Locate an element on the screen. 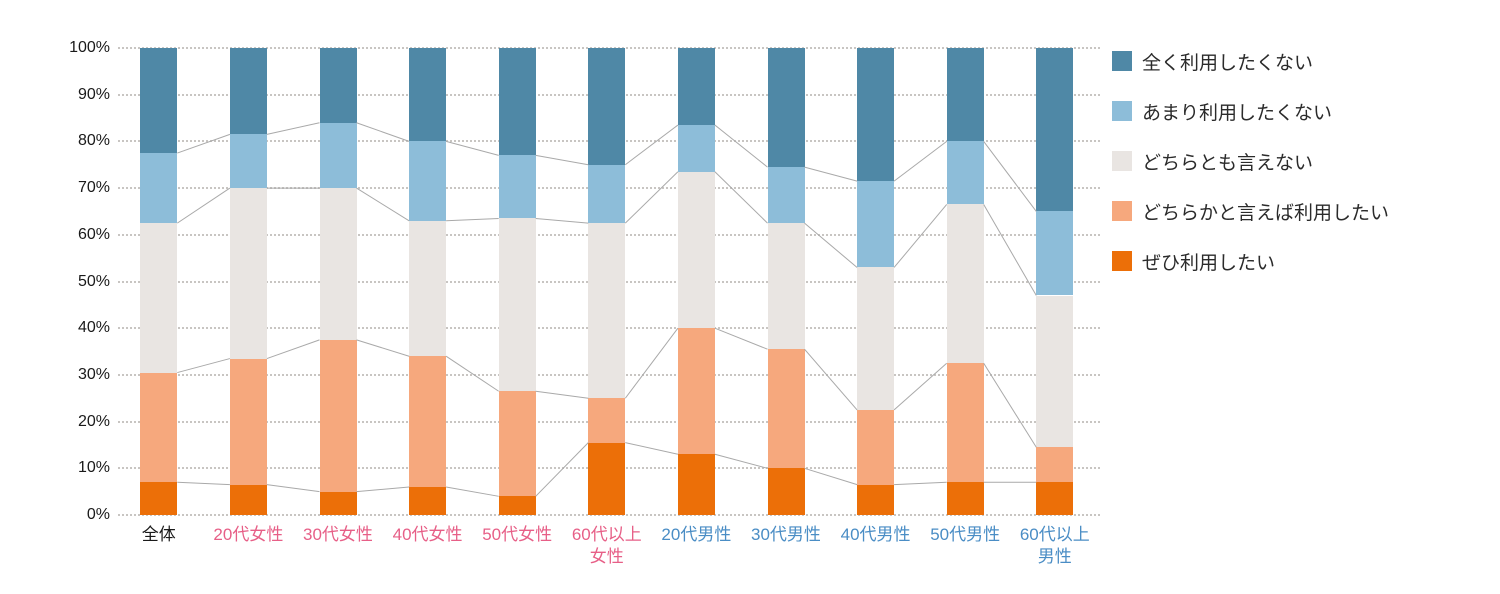 The width and height of the screenshot is (1500, 594). y-axis-tick-label: 60% is located at coordinates (93, 234).